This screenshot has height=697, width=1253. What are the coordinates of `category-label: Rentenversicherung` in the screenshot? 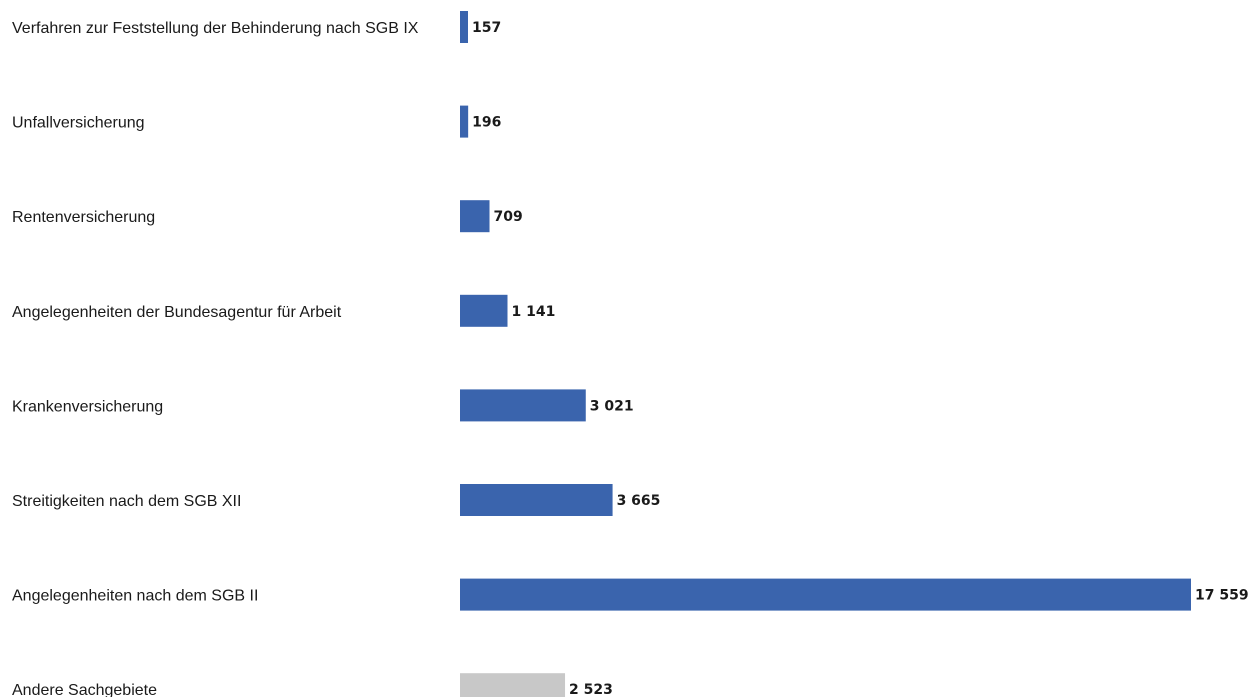 It's located at (83, 217).